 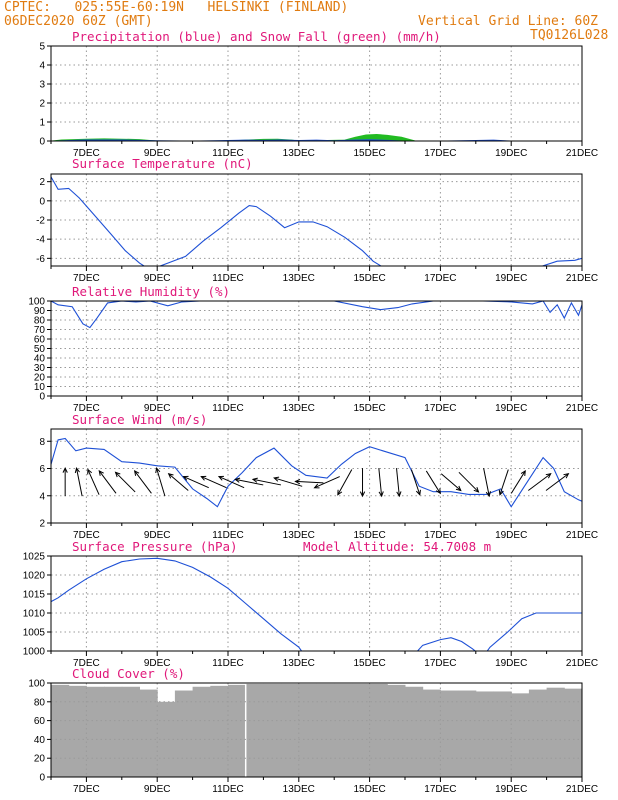 I want to click on y-tick-label: 3, so click(x=42, y=85).